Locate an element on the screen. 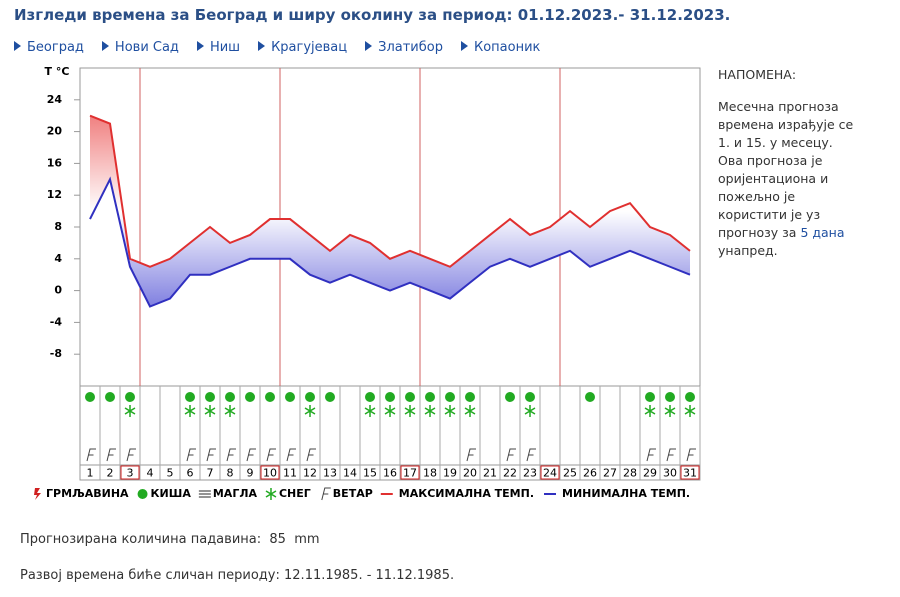 The width and height of the screenshot is (900, 597). note-title: НАПОМЕНА: is located at coordinates (757, 74).